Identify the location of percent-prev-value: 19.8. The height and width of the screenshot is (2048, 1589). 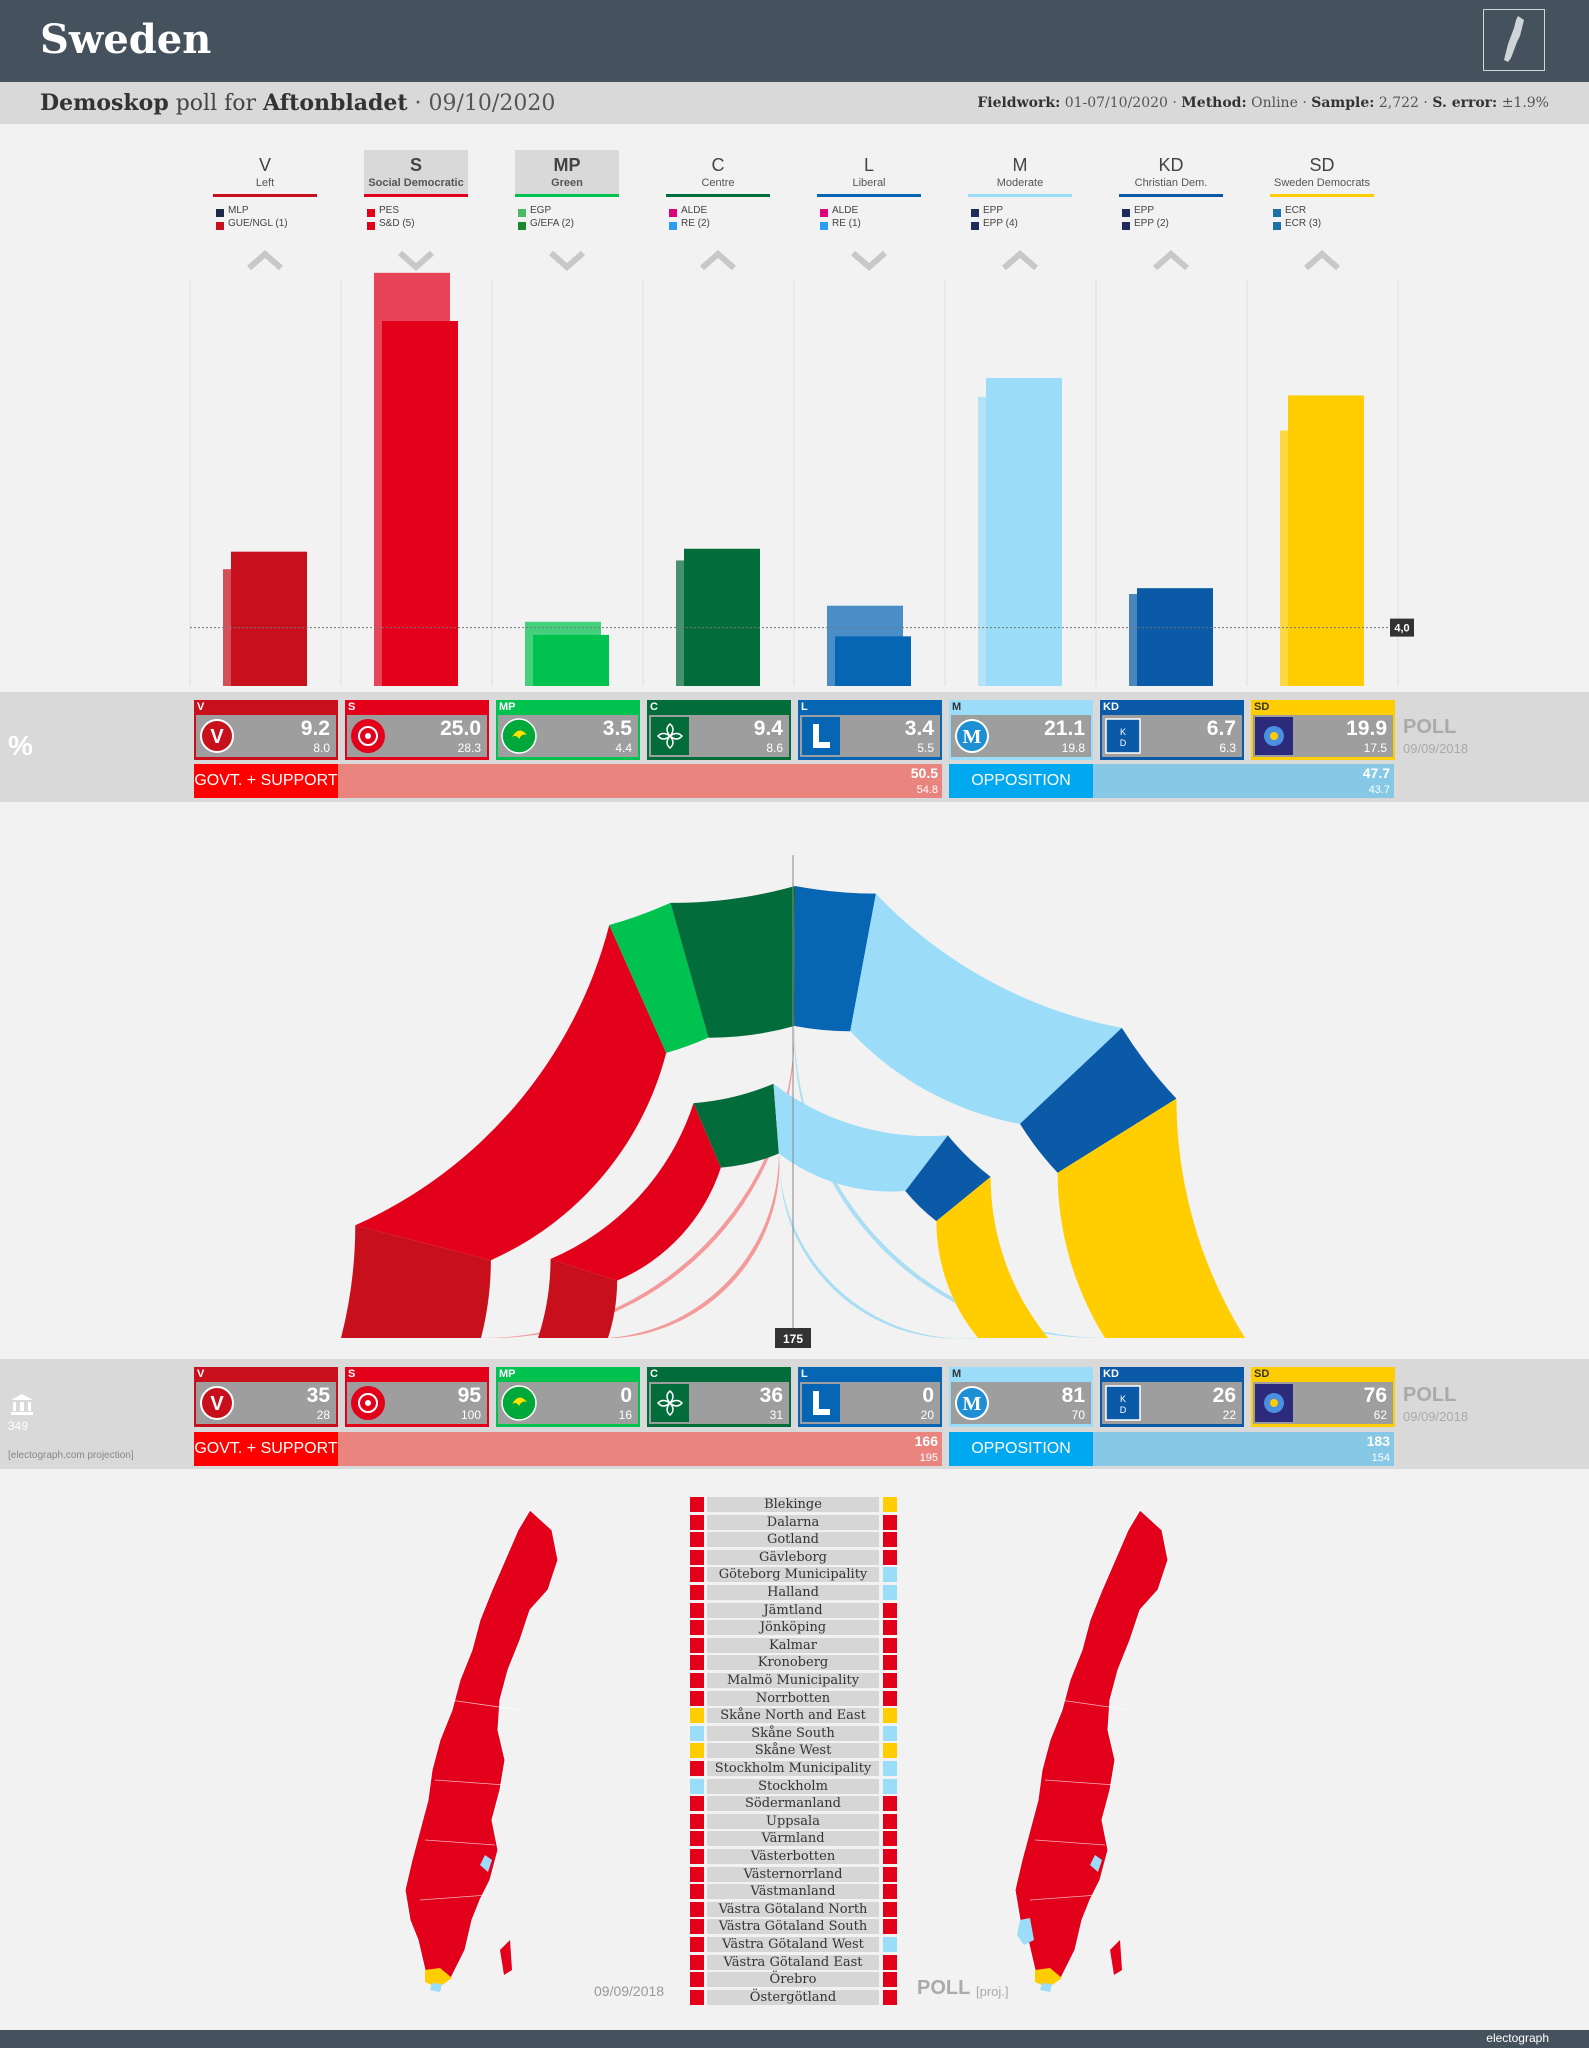
(1073, 748).